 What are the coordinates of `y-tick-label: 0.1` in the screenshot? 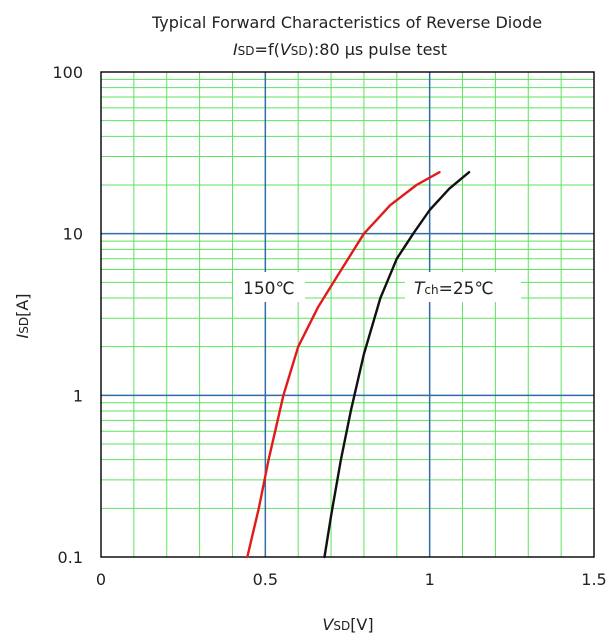 It's located at (70, 557).